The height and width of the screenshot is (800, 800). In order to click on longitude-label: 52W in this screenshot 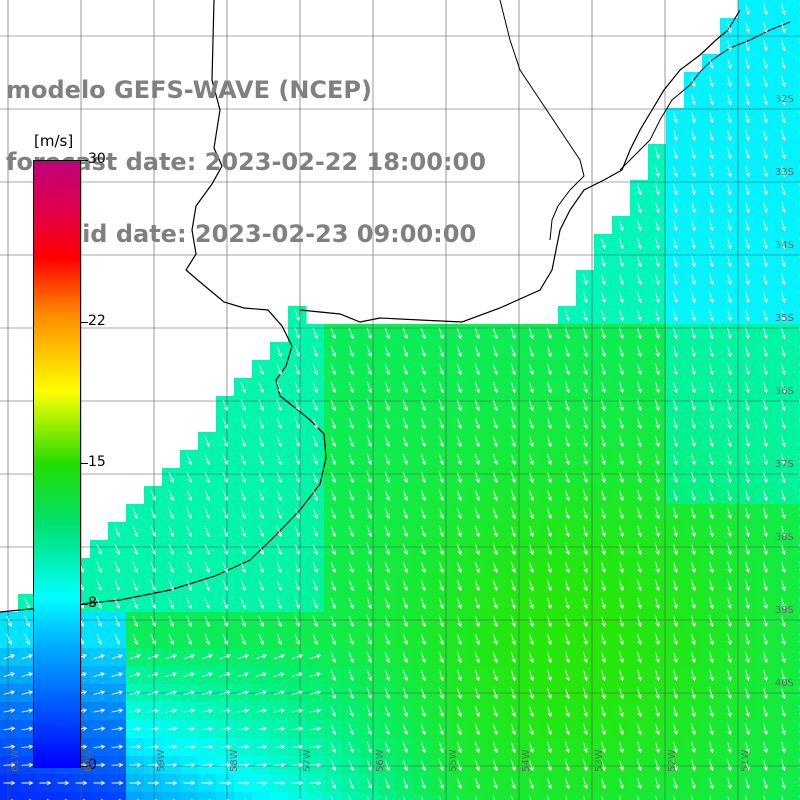, I will do `click(672, 760)`.